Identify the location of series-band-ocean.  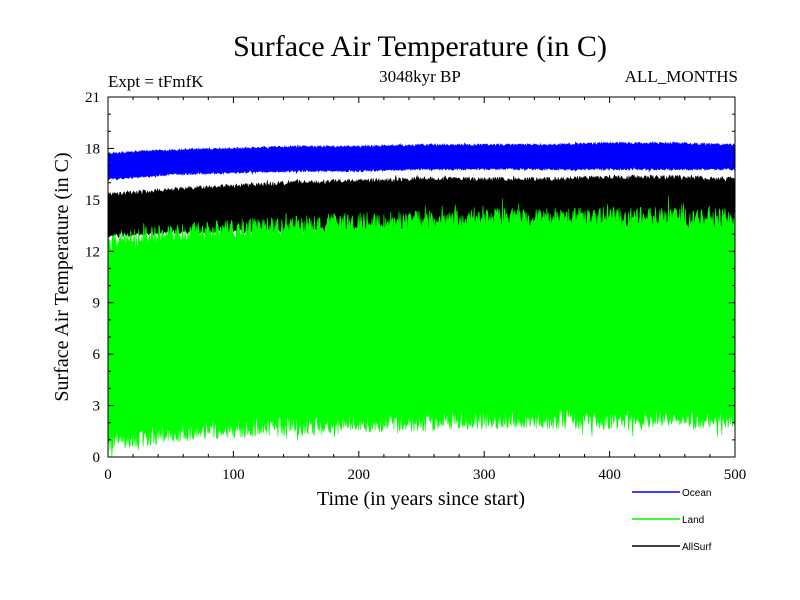
(421, 161).